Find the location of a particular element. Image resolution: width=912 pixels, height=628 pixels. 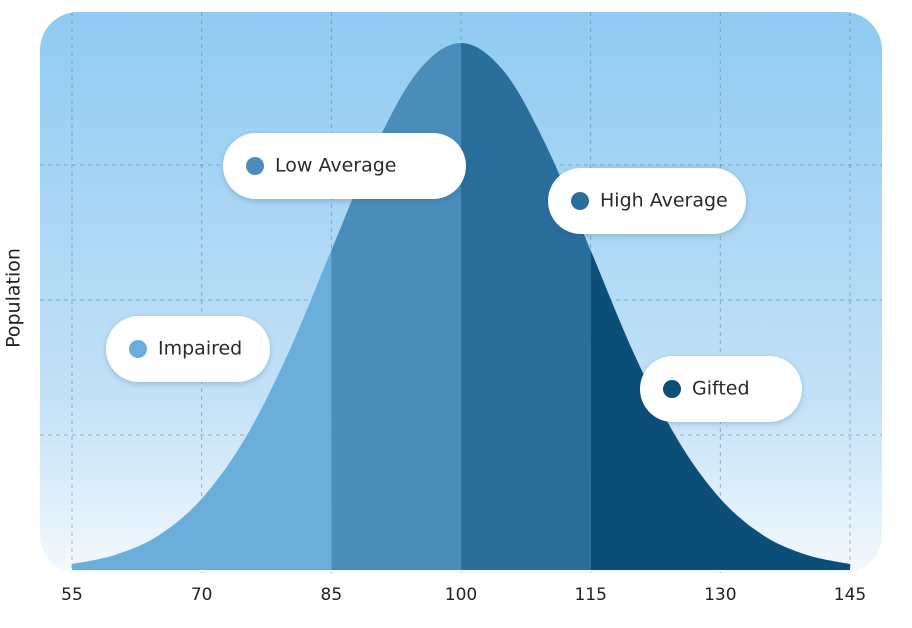

band-label: High Average is located at coordinates (647, 201).